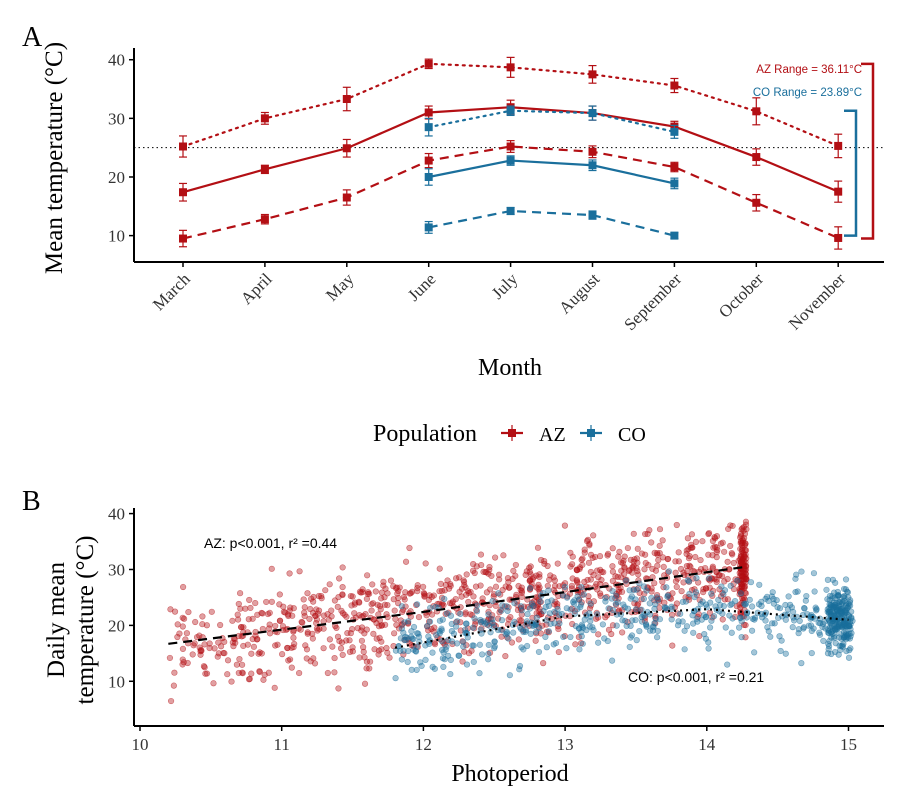  I want to click on x-tick-label: July, so click(505, 286).